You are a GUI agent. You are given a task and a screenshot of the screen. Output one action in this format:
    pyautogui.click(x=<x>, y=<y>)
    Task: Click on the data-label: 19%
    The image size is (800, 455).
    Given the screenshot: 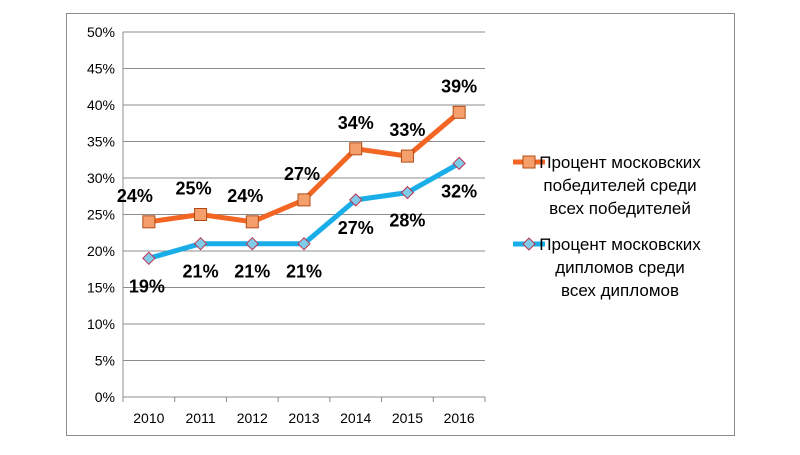 What is the action you would take?
    pyautogui.click(x=147, y=286)
    